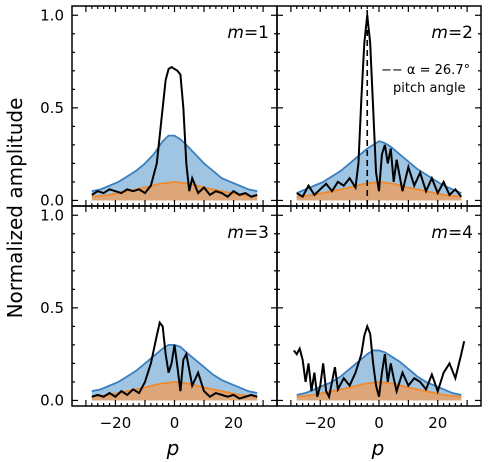 The height and width of the screenshot is (462, 498). Describe the element at coordinates (429, 88) in the screenshot. I see `legend-pitch-angle: pitch angle` at that location.